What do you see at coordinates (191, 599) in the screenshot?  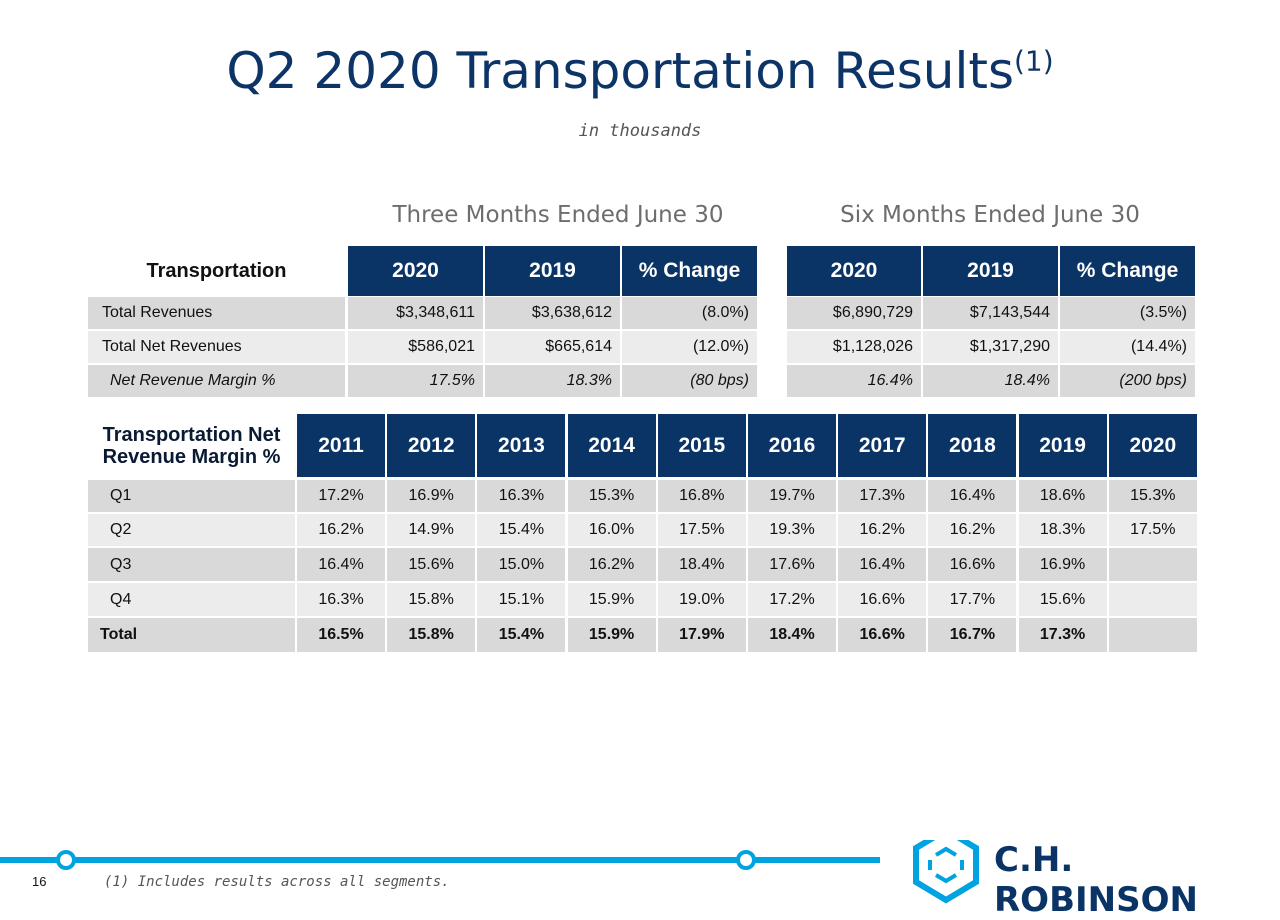 I see `table-cell: Q4` at bounding box center [191, 599].